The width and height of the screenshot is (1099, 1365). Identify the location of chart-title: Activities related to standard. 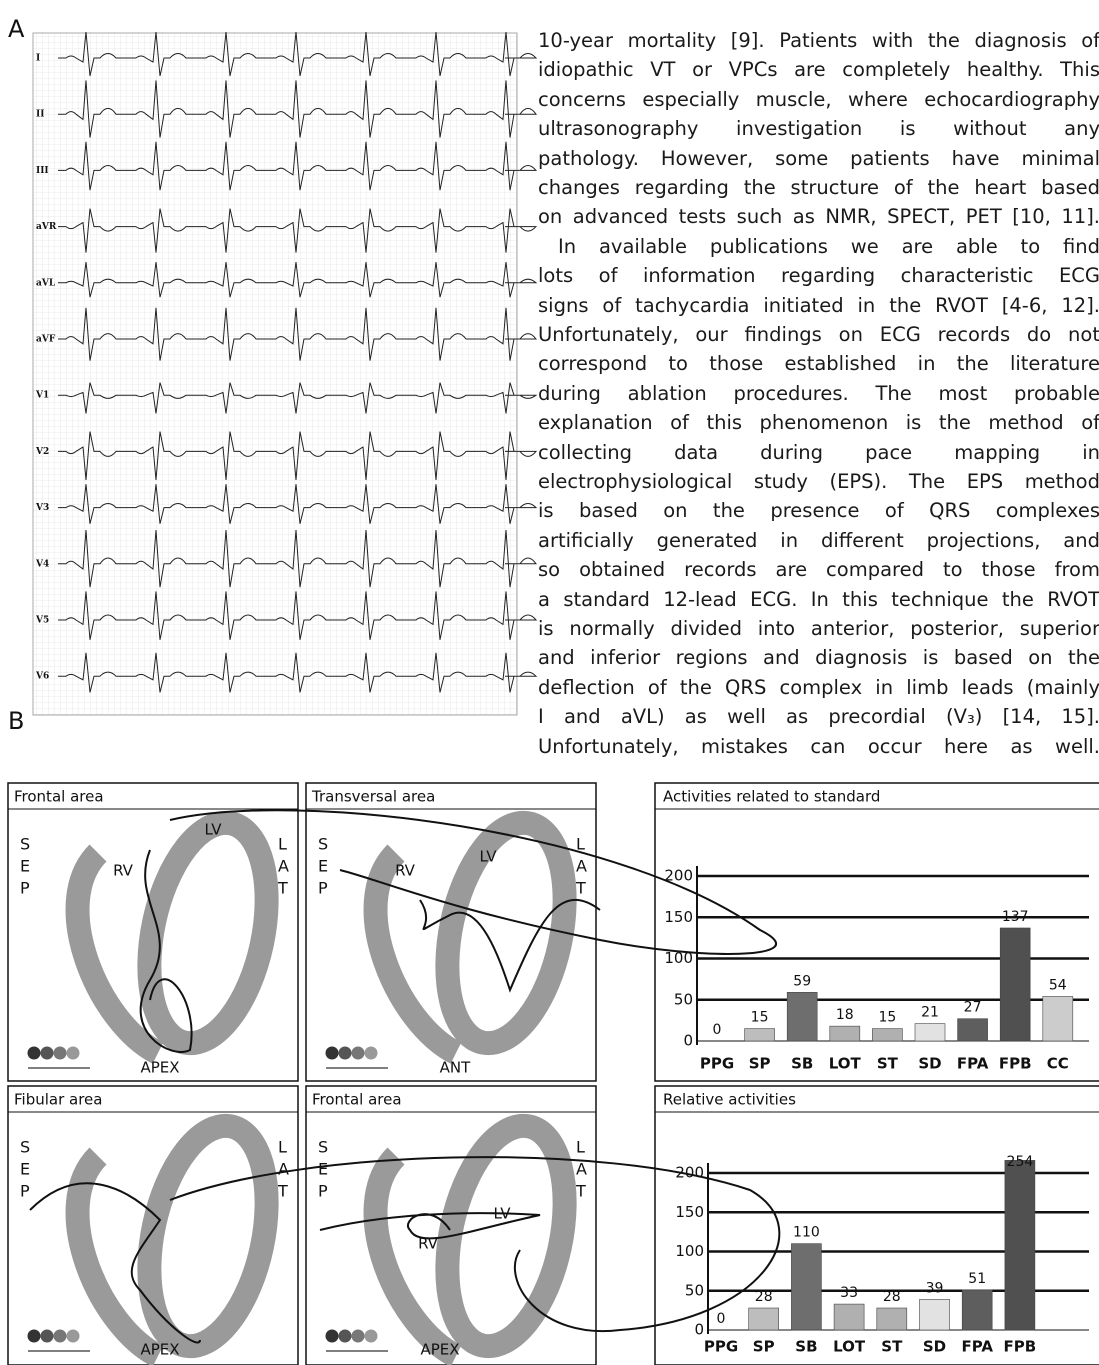
(771, 797).